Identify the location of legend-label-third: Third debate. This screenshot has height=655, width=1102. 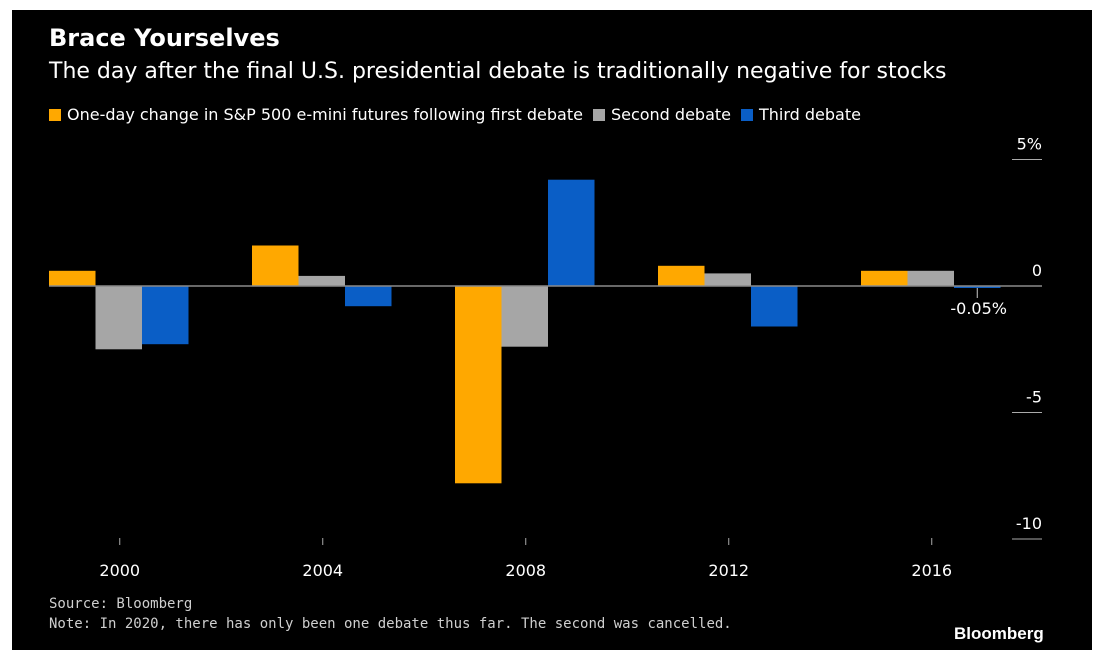
(810, 114).